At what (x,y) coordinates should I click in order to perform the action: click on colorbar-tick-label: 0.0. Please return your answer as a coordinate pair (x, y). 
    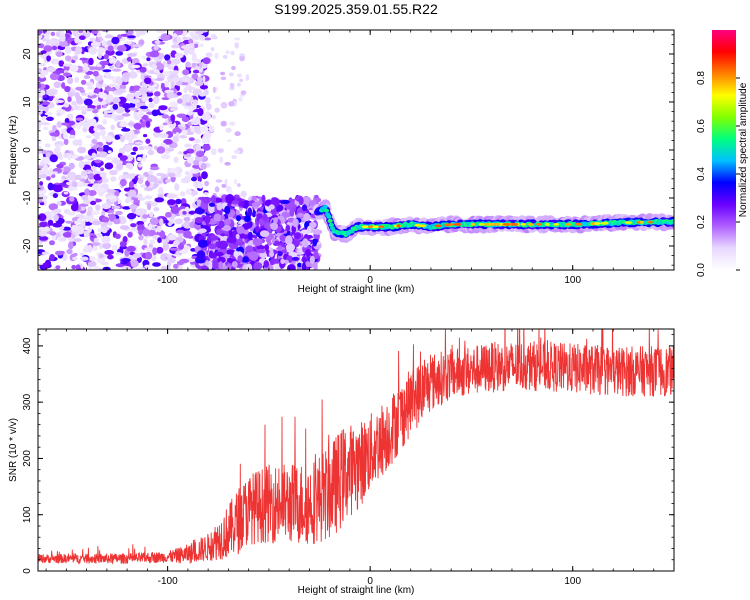
    Looking at the image, I should click on (701, 270).